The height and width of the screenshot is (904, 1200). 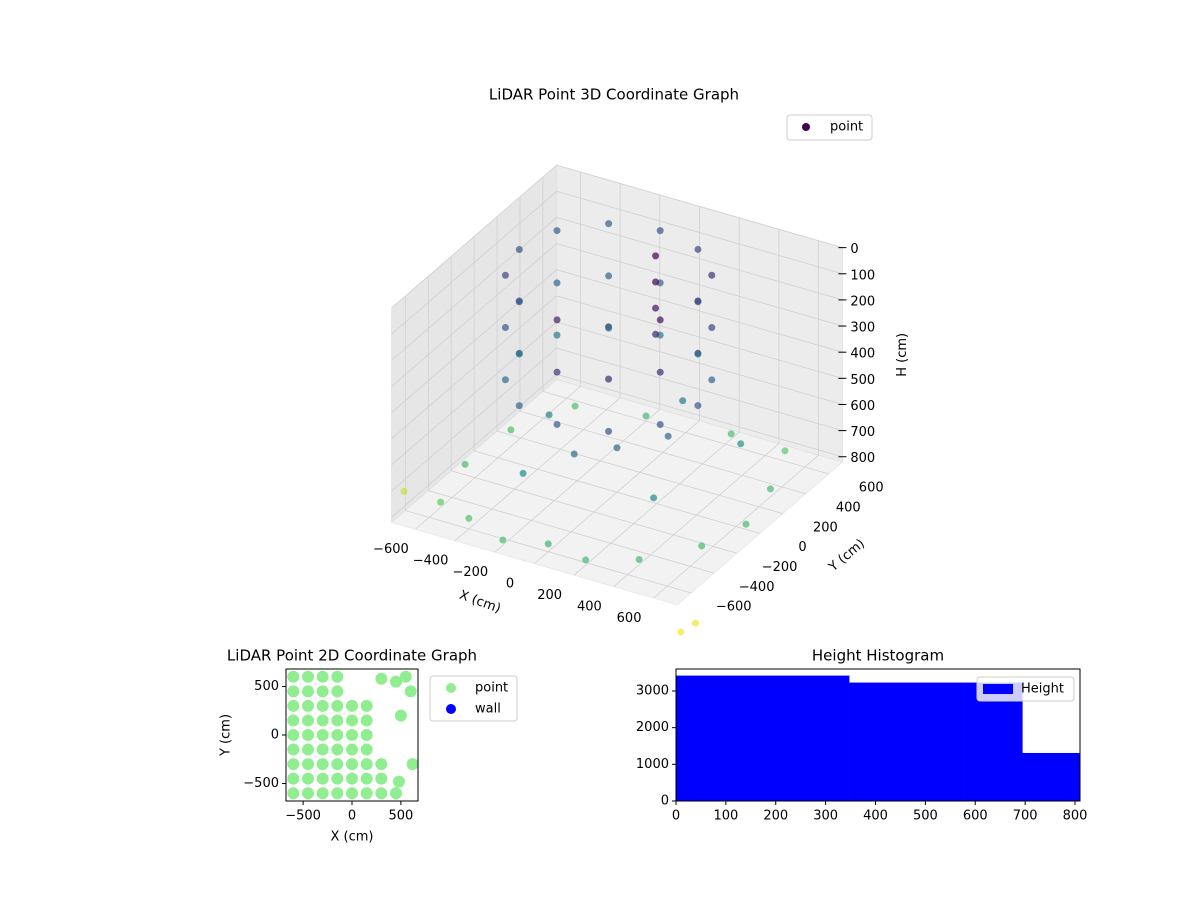 I want to click on y-tick-label: 500, so click(x=266, y=686).